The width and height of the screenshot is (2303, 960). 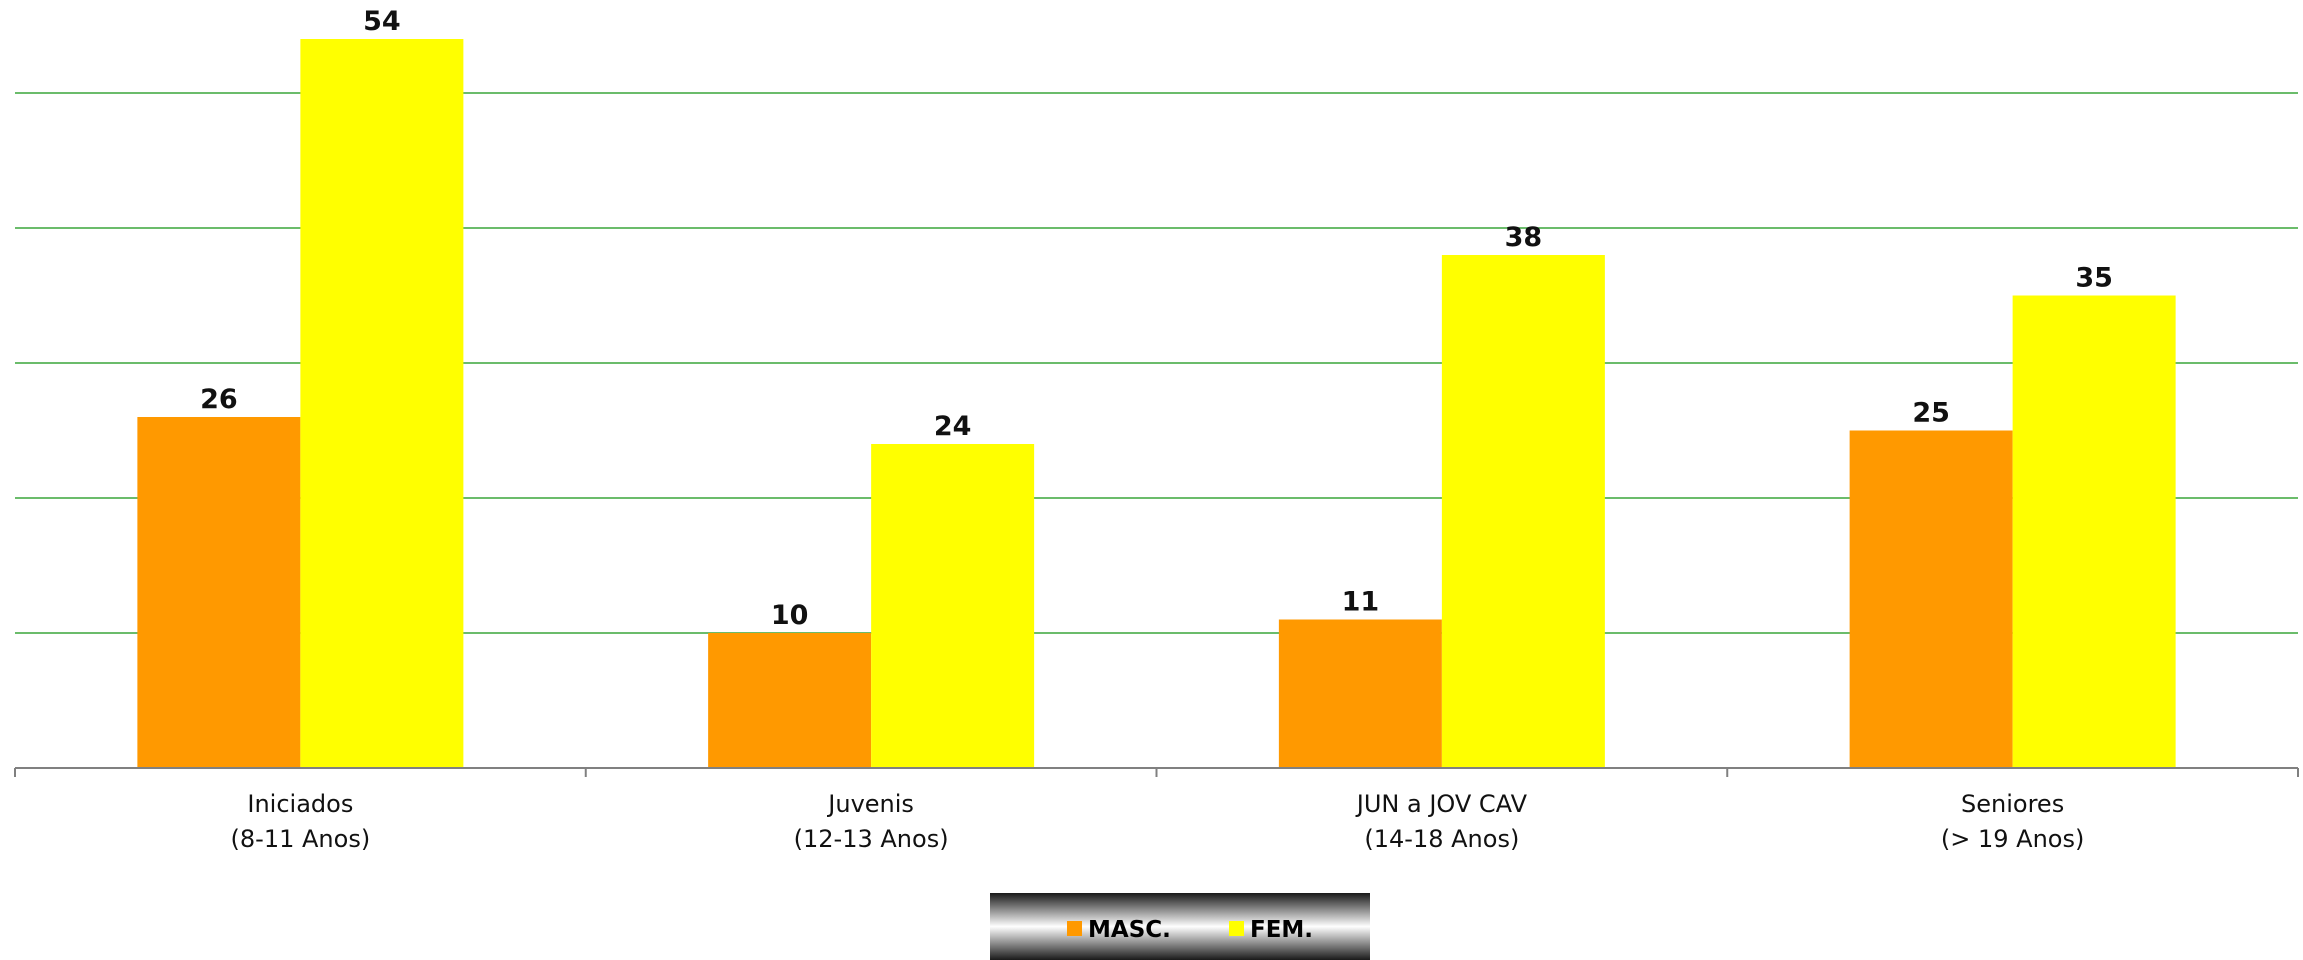 What do you see at coordinates (953, 426) in the screenshot?
I see `data-label: 24` at bounding box center [953, 426].